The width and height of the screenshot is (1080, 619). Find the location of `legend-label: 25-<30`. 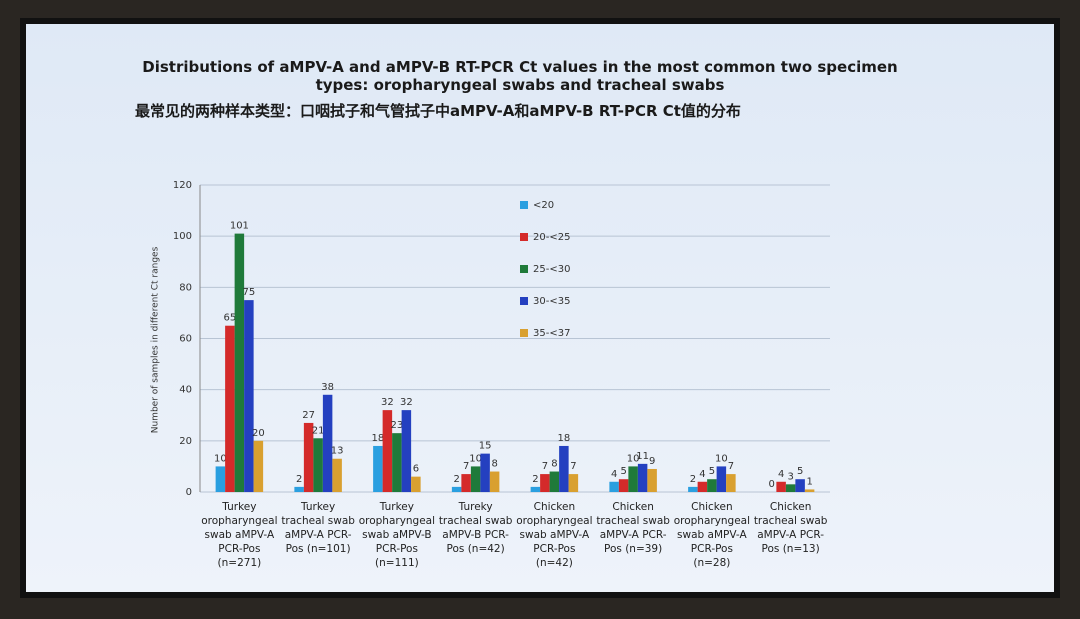

legend-label: 25-<30 is located at coordinates (551, 269).